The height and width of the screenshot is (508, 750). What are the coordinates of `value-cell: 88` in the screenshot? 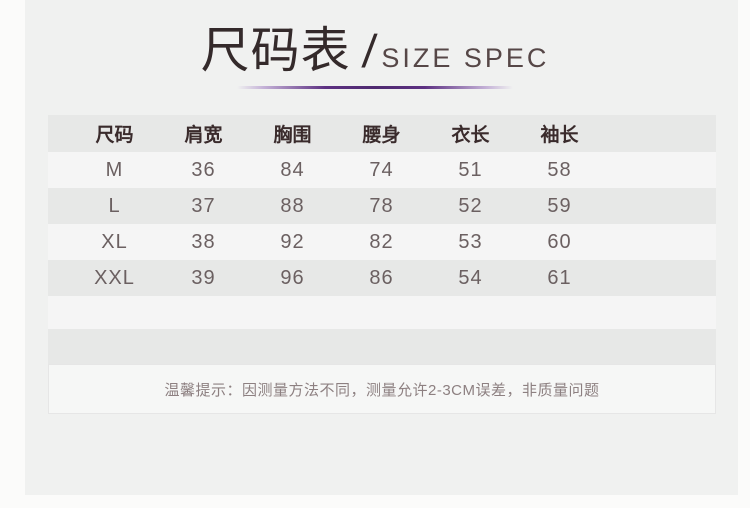 It's located at (292, 205).